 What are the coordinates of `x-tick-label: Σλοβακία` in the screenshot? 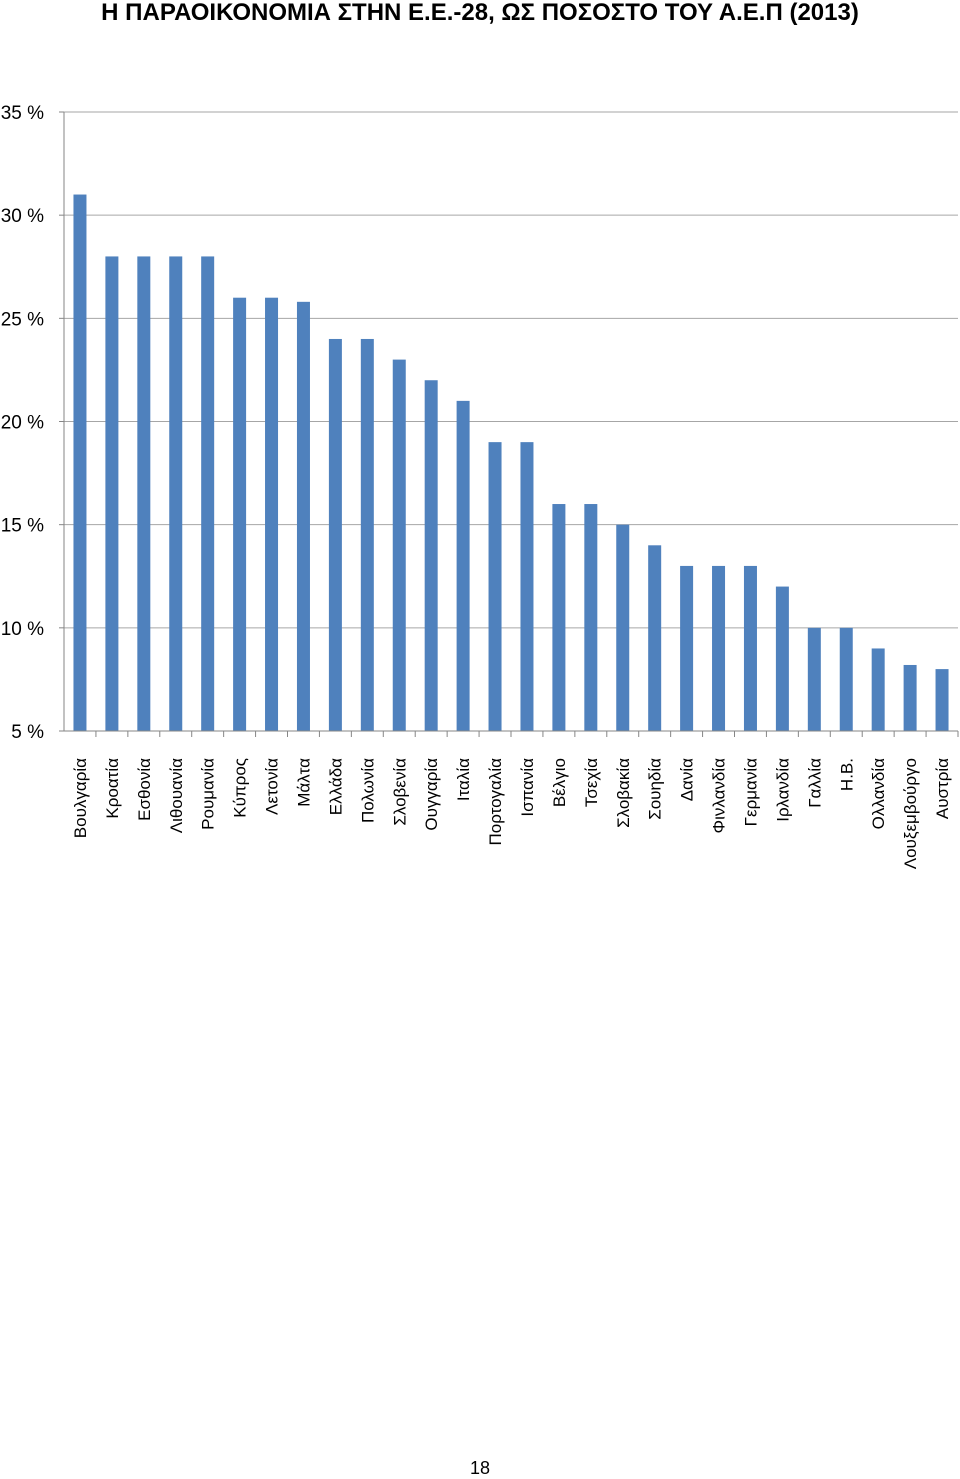 It's located at (623, 793).